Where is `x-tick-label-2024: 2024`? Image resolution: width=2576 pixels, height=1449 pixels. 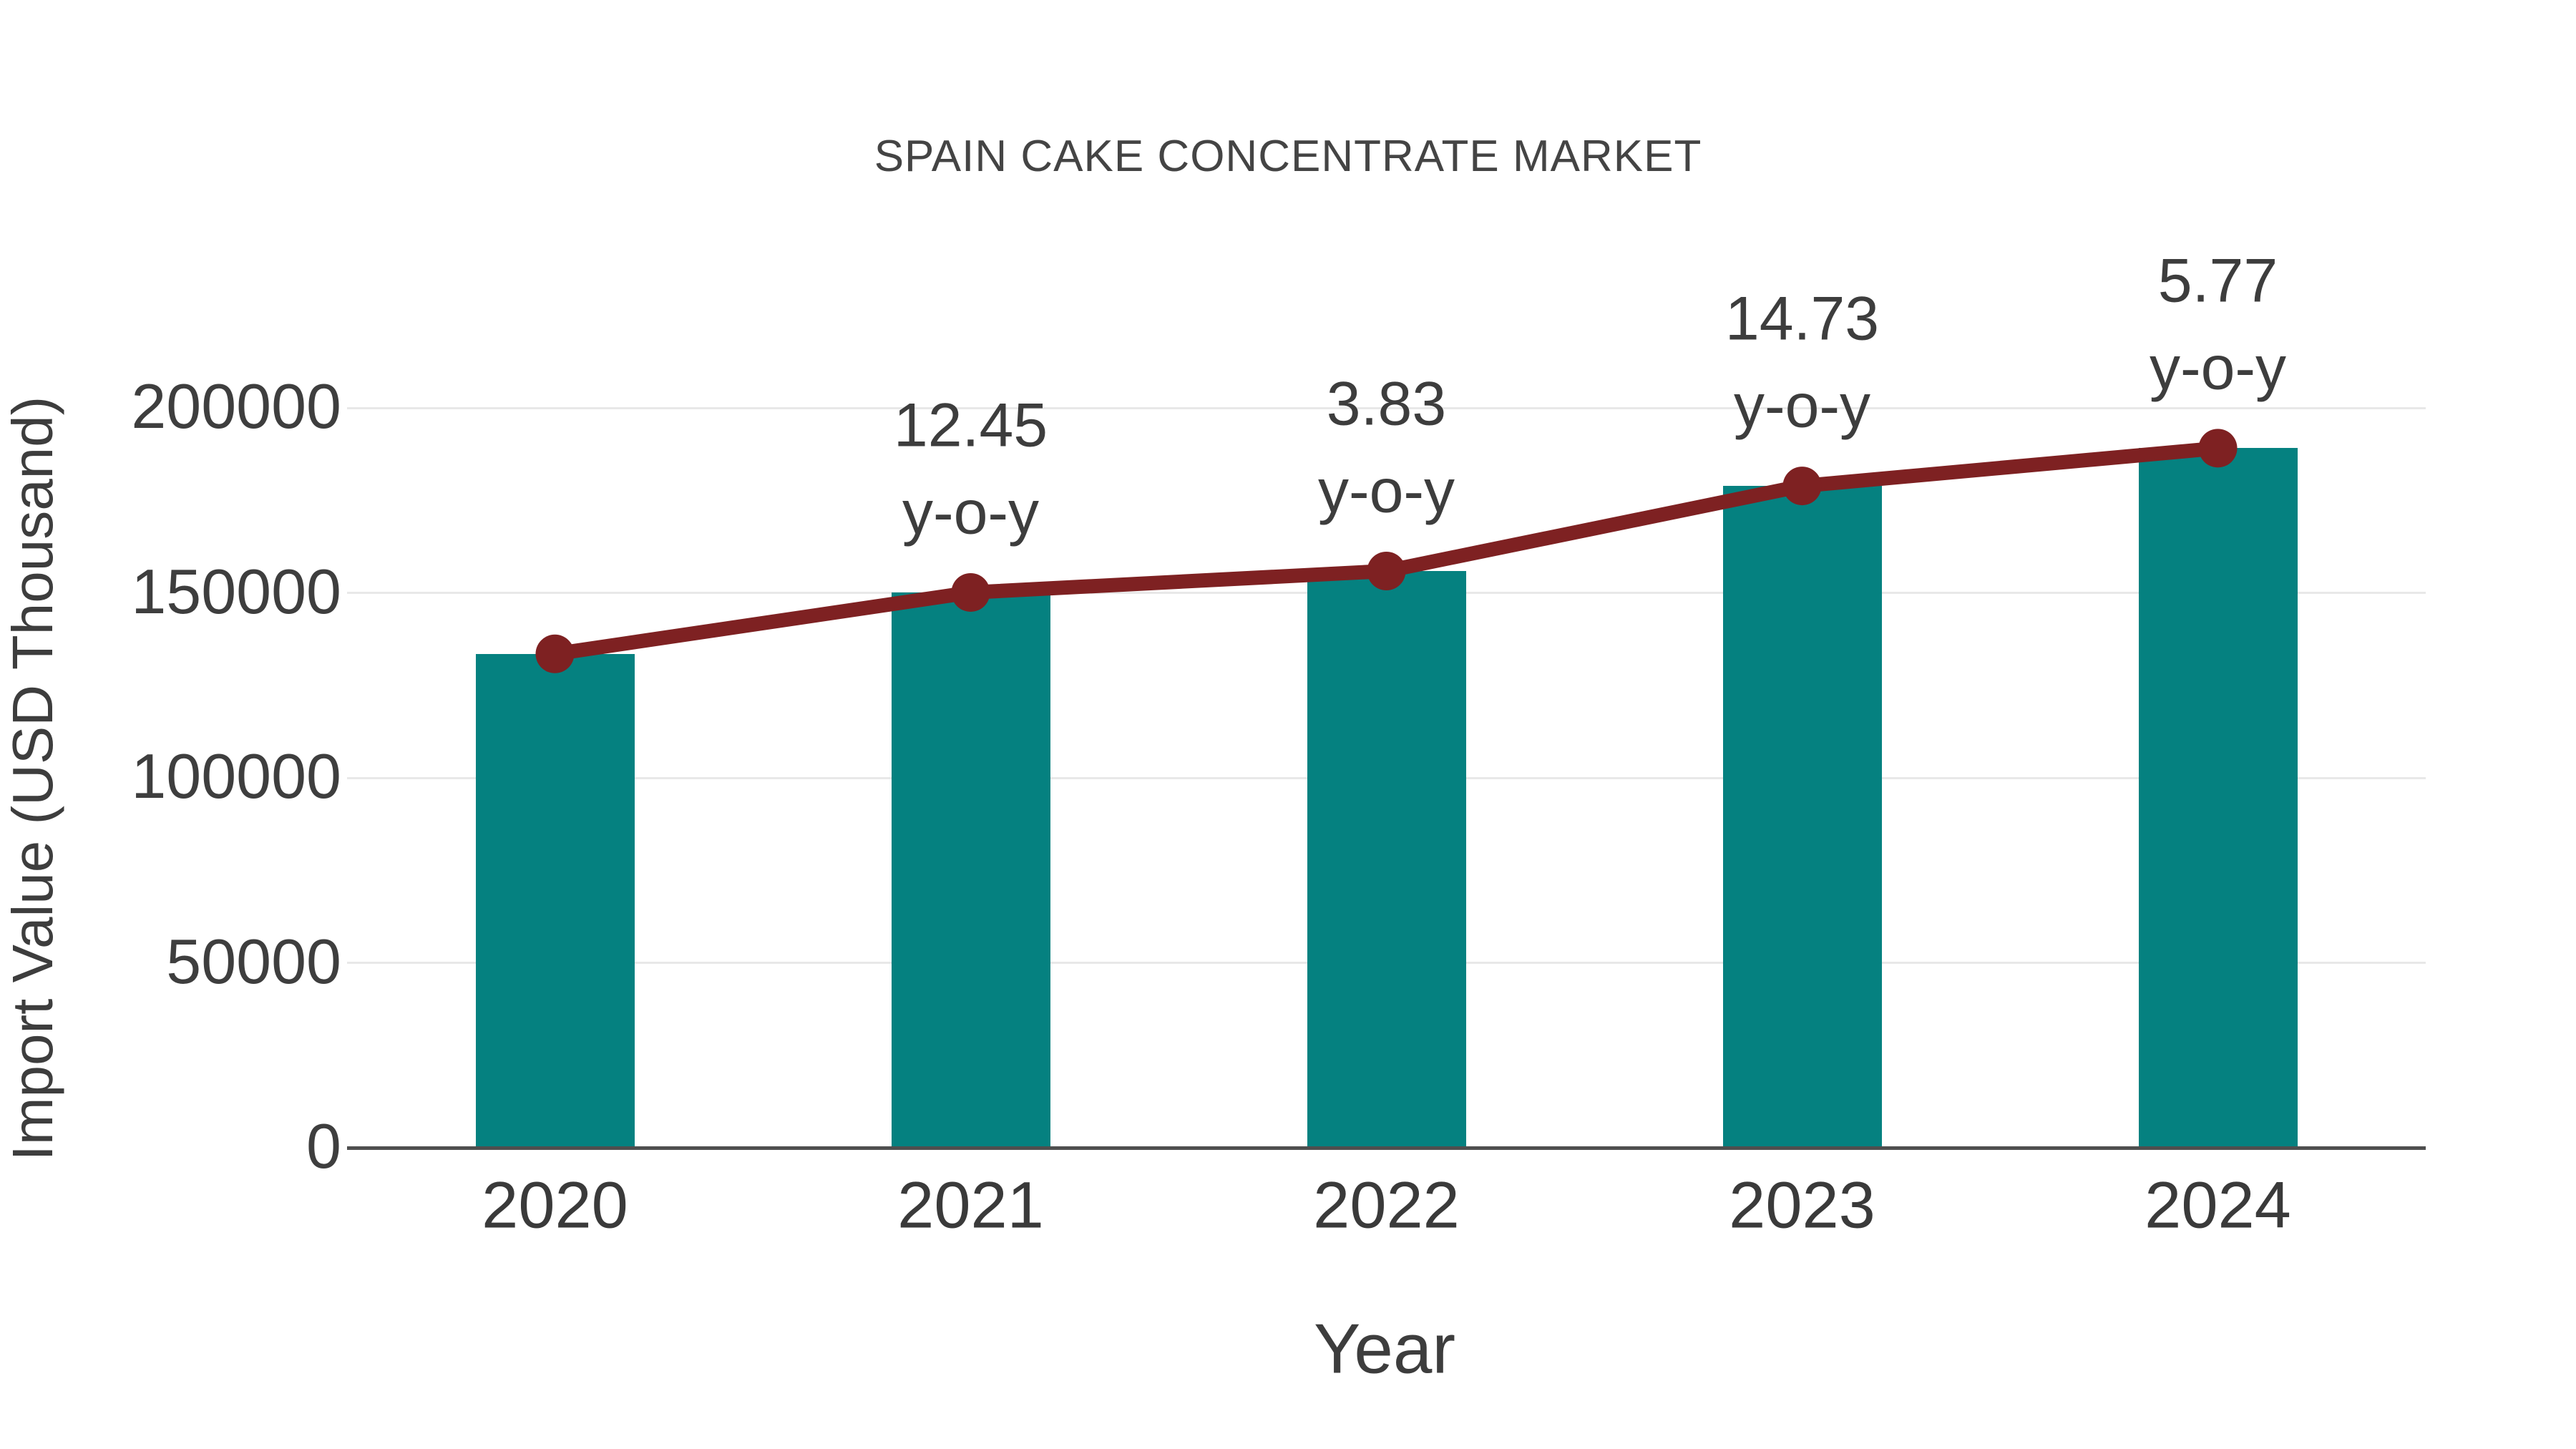 x-tick-label-2024: 2024 is located at coordinates (2218, 1205).